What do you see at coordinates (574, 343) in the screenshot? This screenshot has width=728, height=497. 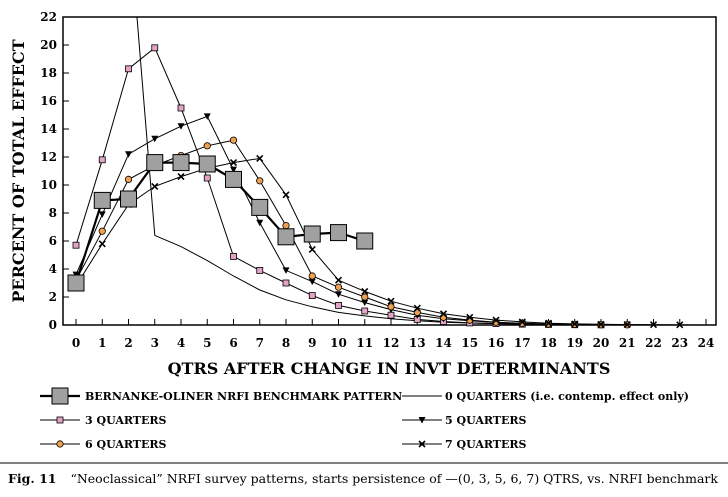 I see `x-tick-label: 19` at bounding box center [574, 343].